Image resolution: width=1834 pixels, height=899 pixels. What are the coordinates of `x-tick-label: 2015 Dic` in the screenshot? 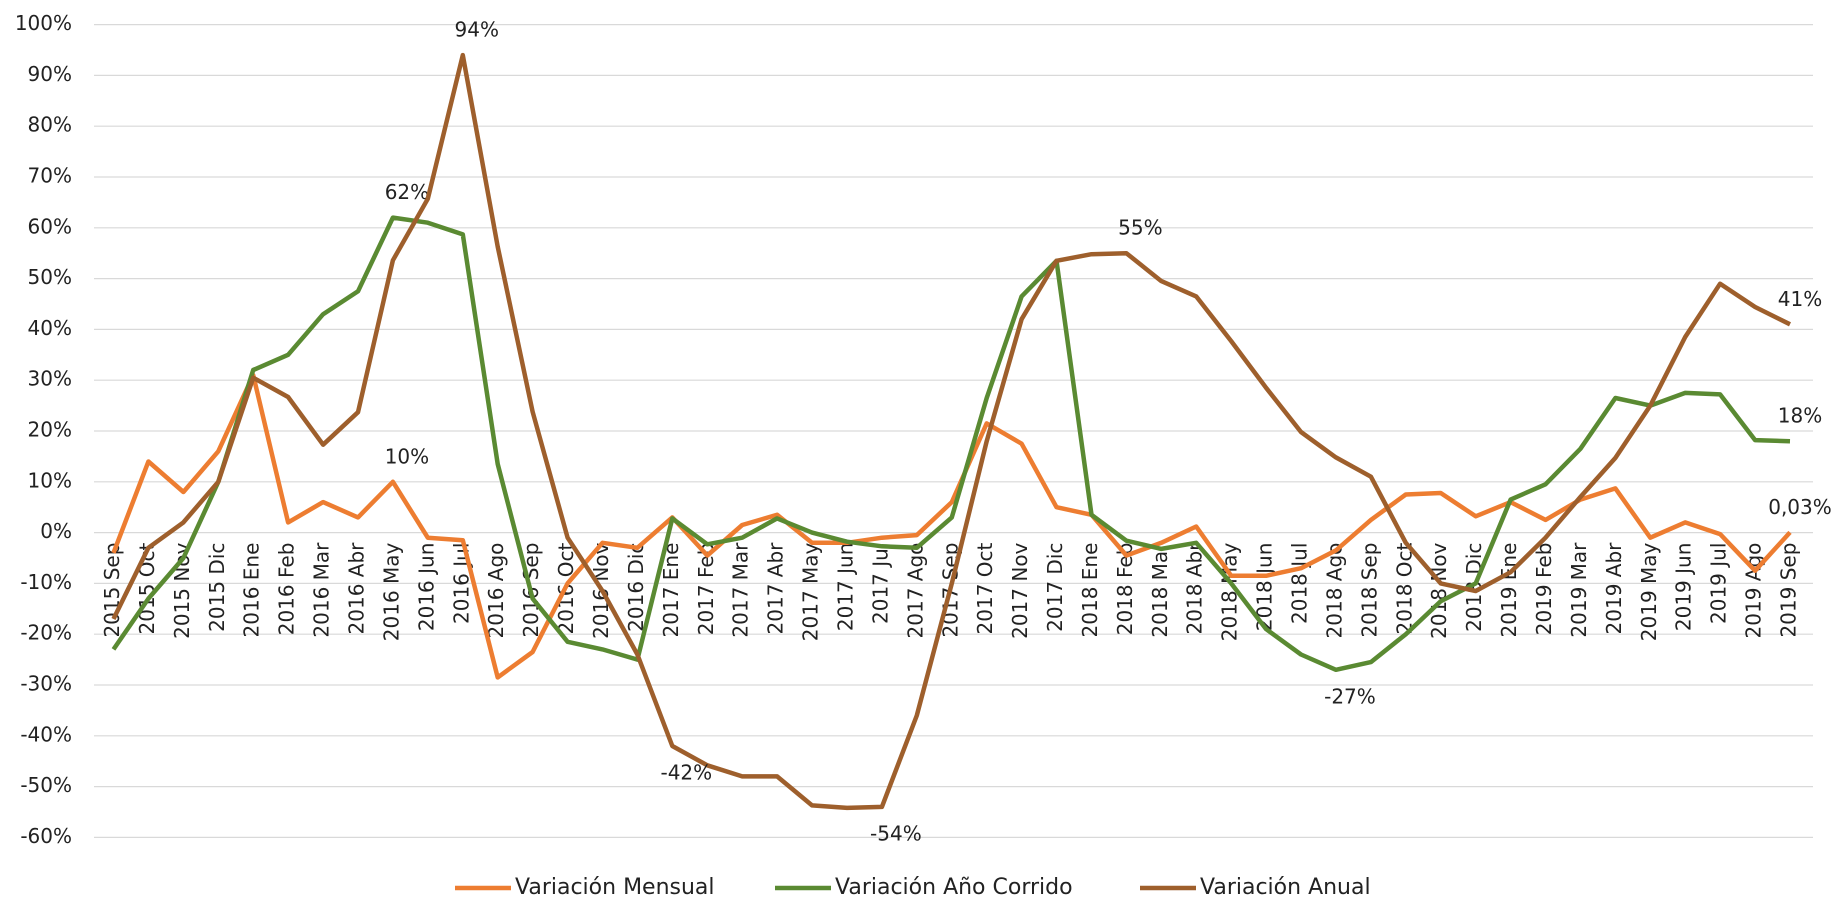 It's located at (217, 587).